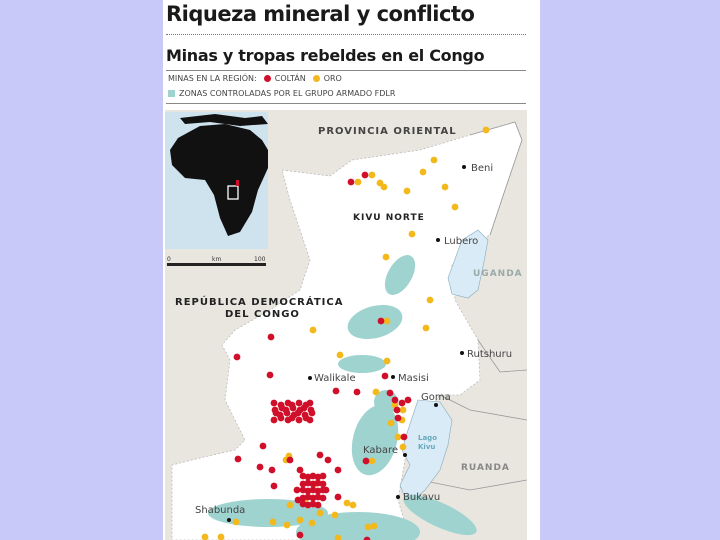  What do you see at coordinates (316, 78) in the screenshot?
I see `gold-dot-icon` at bounding box center [316, 78].